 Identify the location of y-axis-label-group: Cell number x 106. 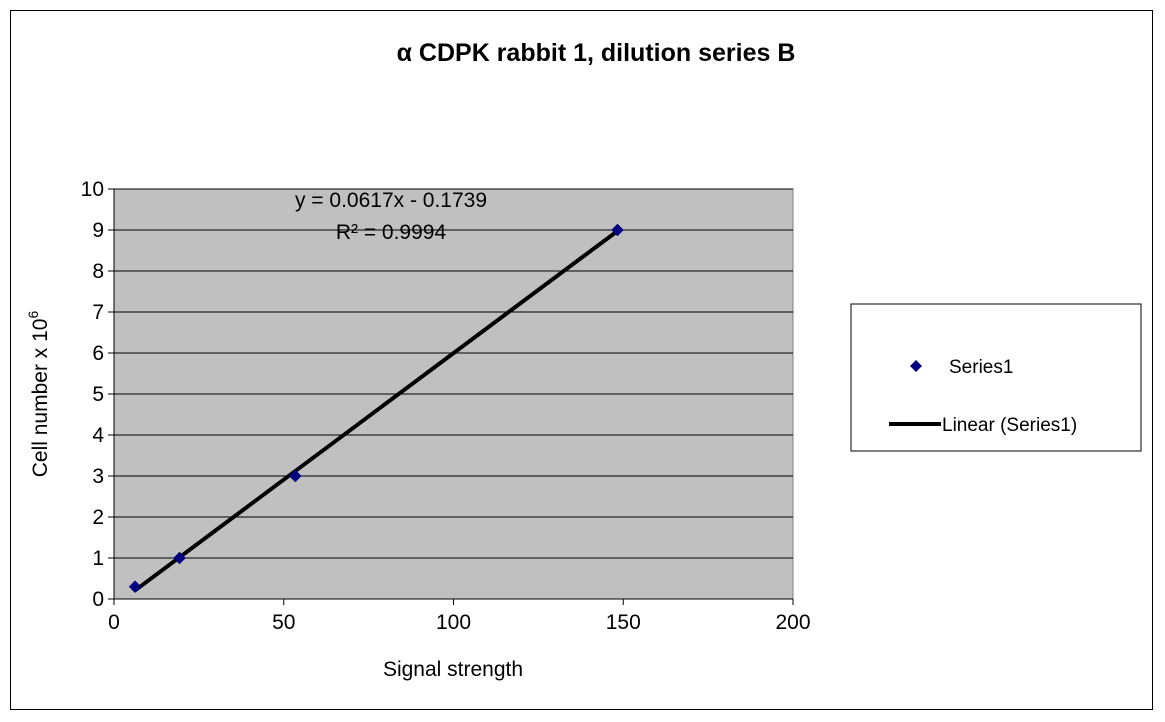
(38, 394).